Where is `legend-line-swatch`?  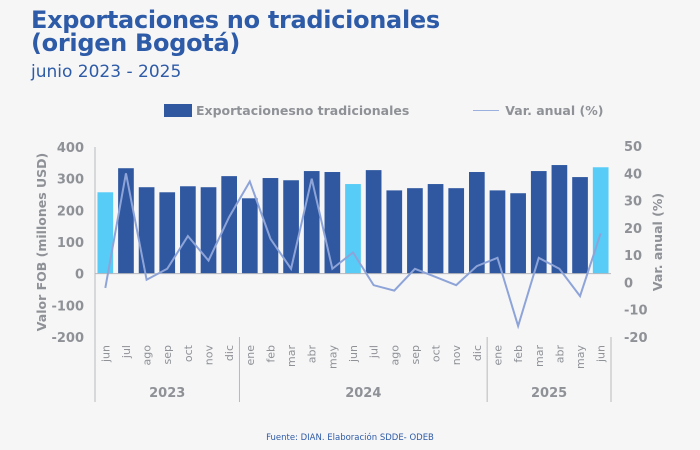 legend-line-swatch is located at coordinates (486, 110).